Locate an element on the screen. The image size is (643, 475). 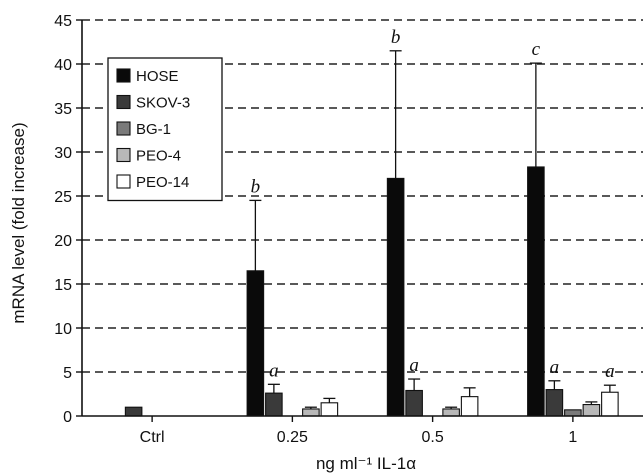
x-tick-label: 0.25 is located at coordinates (292, 437).